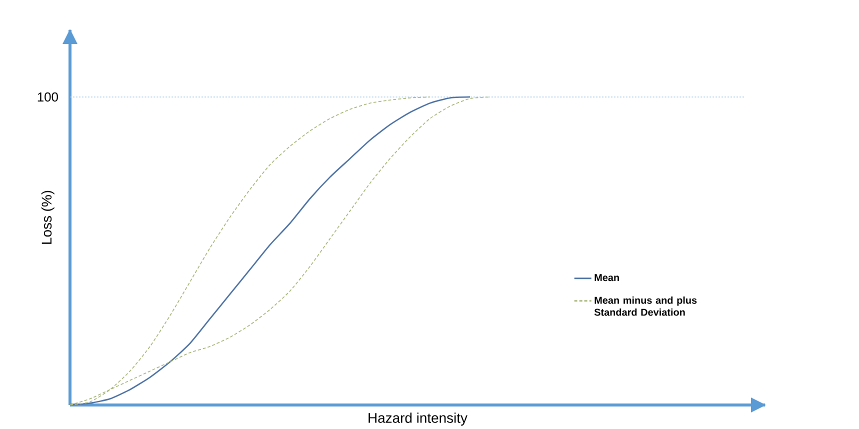  Describe the element at coordinates (48, 97) in the screenshot. I see `ref-line-label: 100` at that location.